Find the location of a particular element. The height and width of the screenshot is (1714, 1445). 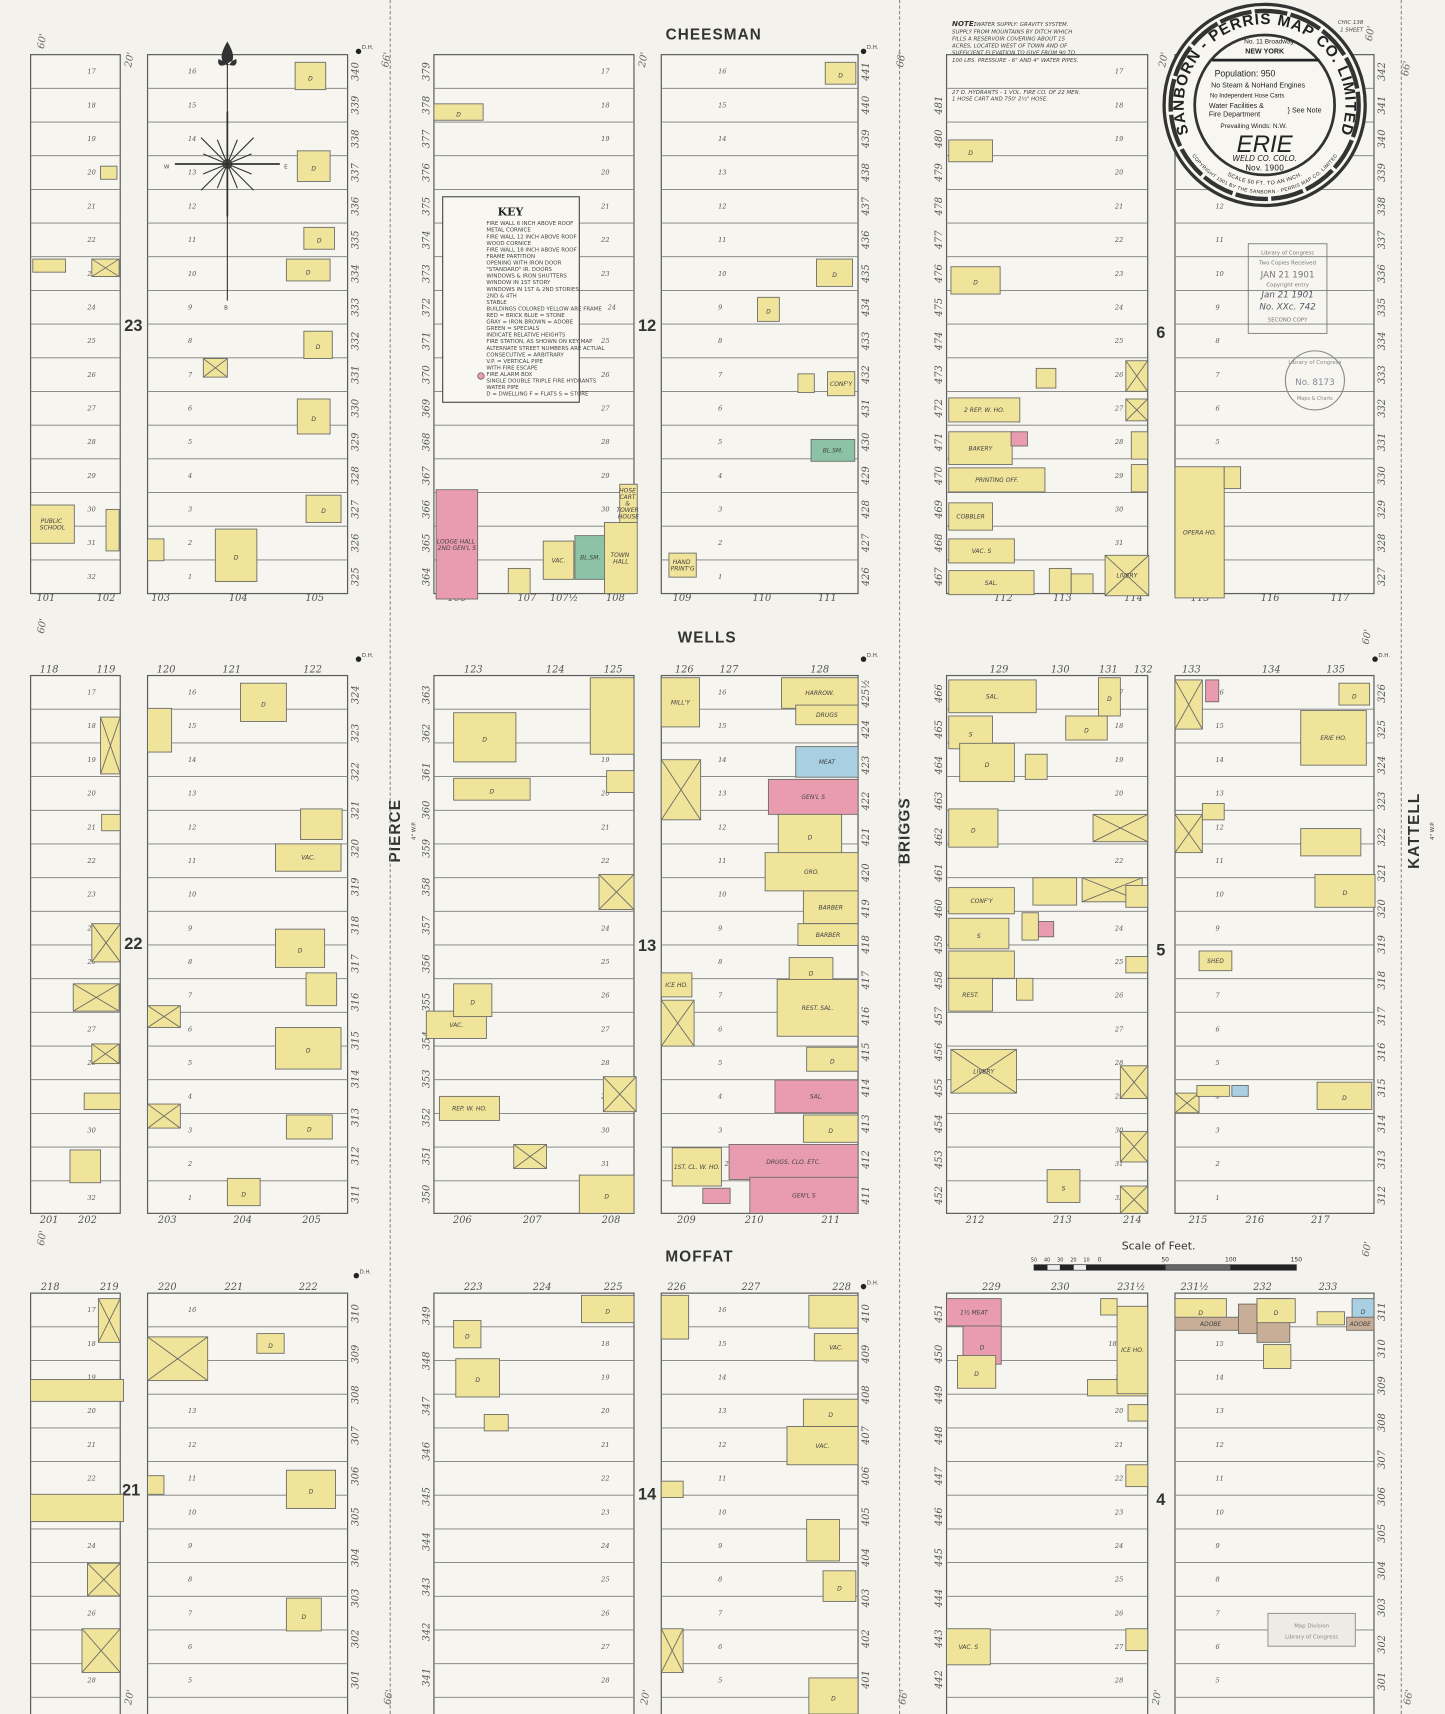

house-number: 207 is located at coordinates (532, 1220).